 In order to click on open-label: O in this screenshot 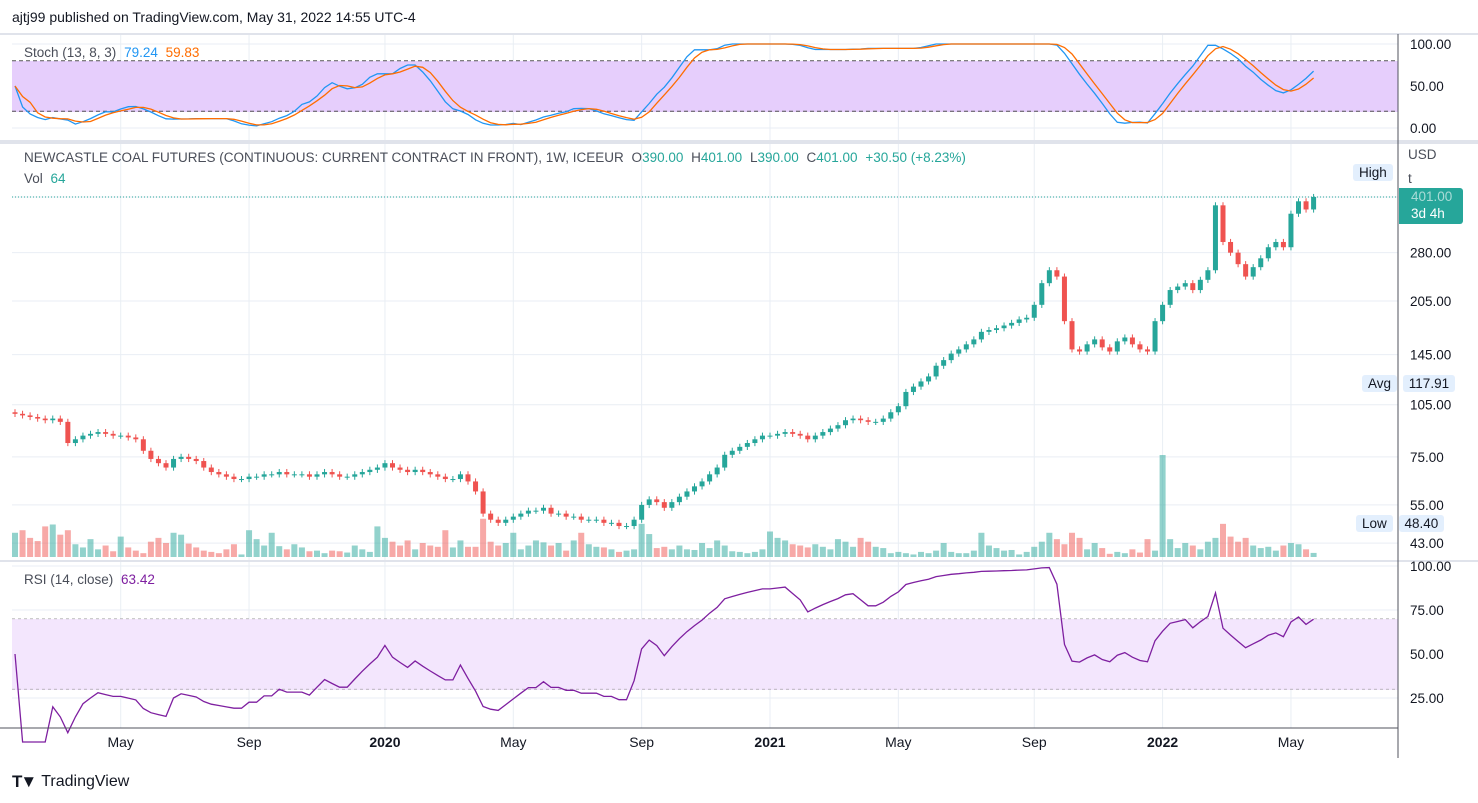, I will do `click(637, 157)`.